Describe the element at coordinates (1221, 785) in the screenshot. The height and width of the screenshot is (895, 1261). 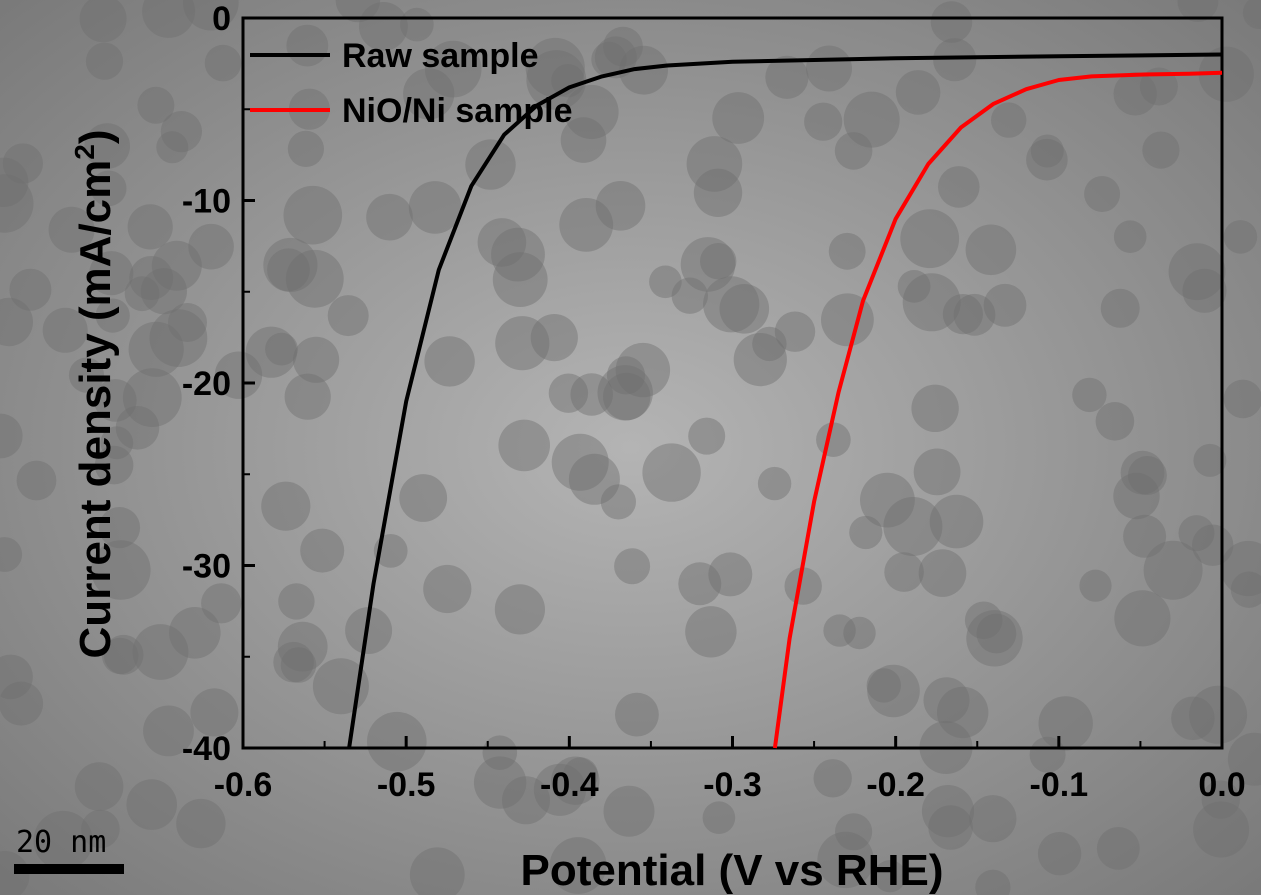
I see `x-tick-label: 0.0` at that location.